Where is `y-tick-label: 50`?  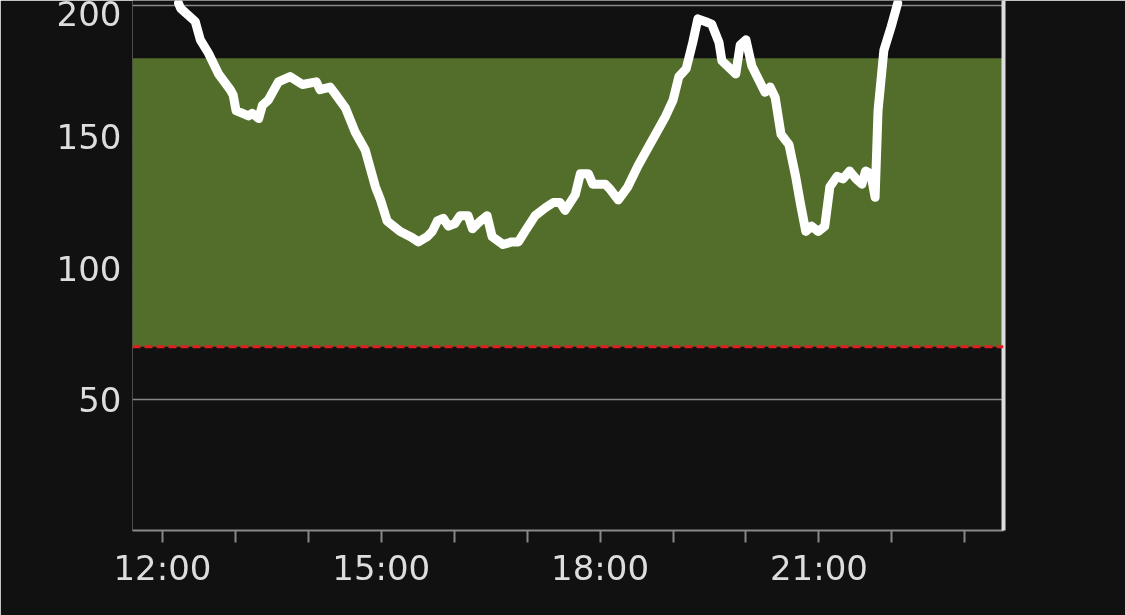 y-tick-label: 50 is located at coordinates (100, 399).